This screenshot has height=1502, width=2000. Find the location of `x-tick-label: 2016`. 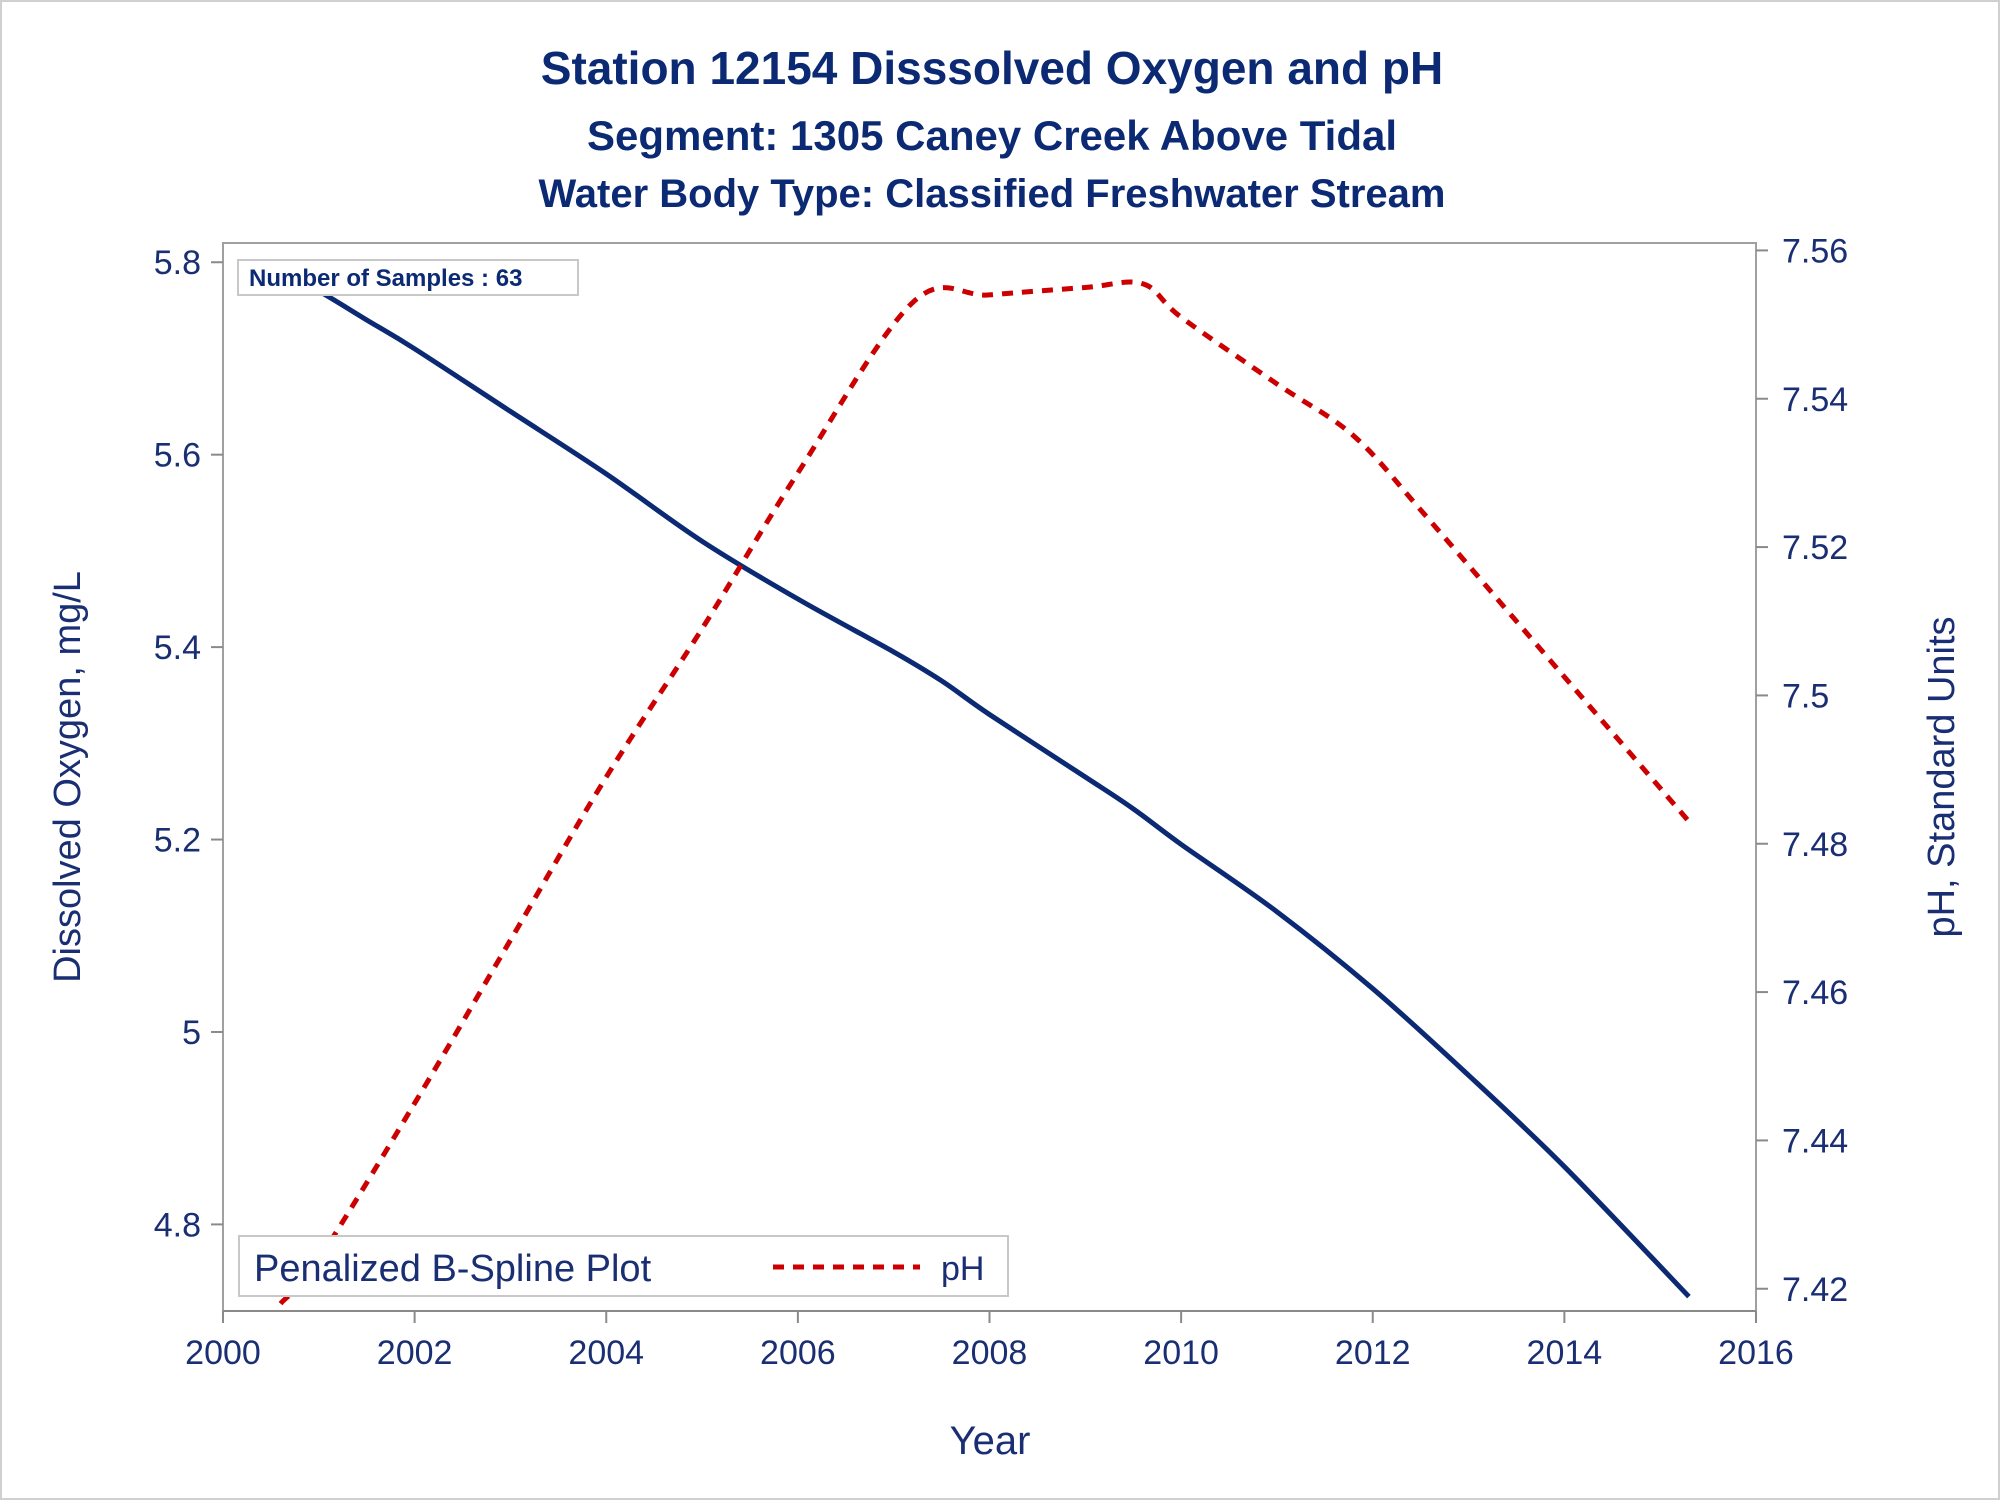

x-tick-label: 2016 is located at coordinates (1756, 1353).